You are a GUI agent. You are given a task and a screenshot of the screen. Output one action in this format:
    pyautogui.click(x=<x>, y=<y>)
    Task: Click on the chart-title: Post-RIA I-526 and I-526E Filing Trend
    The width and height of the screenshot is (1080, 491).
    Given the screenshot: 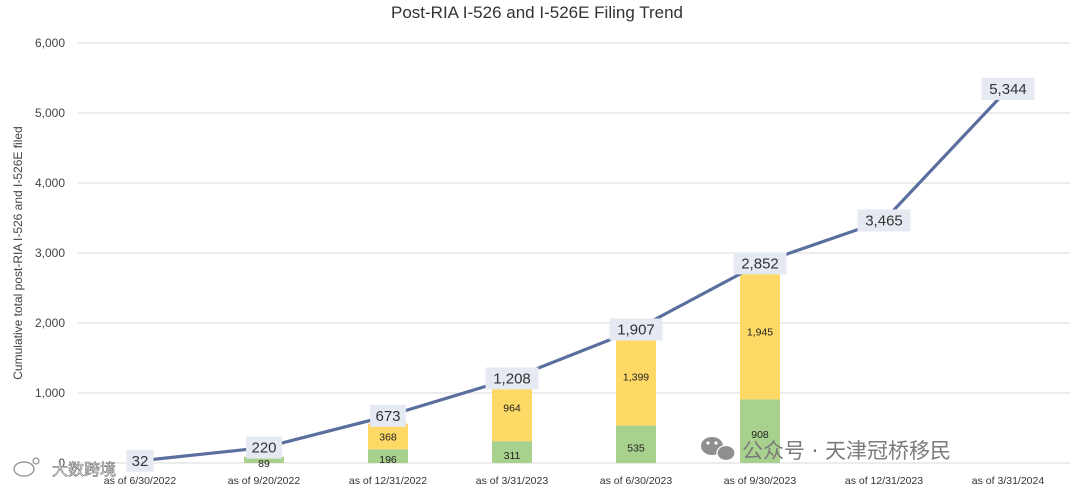 What is the action you would take?
    pyautogui.click(x=537, y=12)
    